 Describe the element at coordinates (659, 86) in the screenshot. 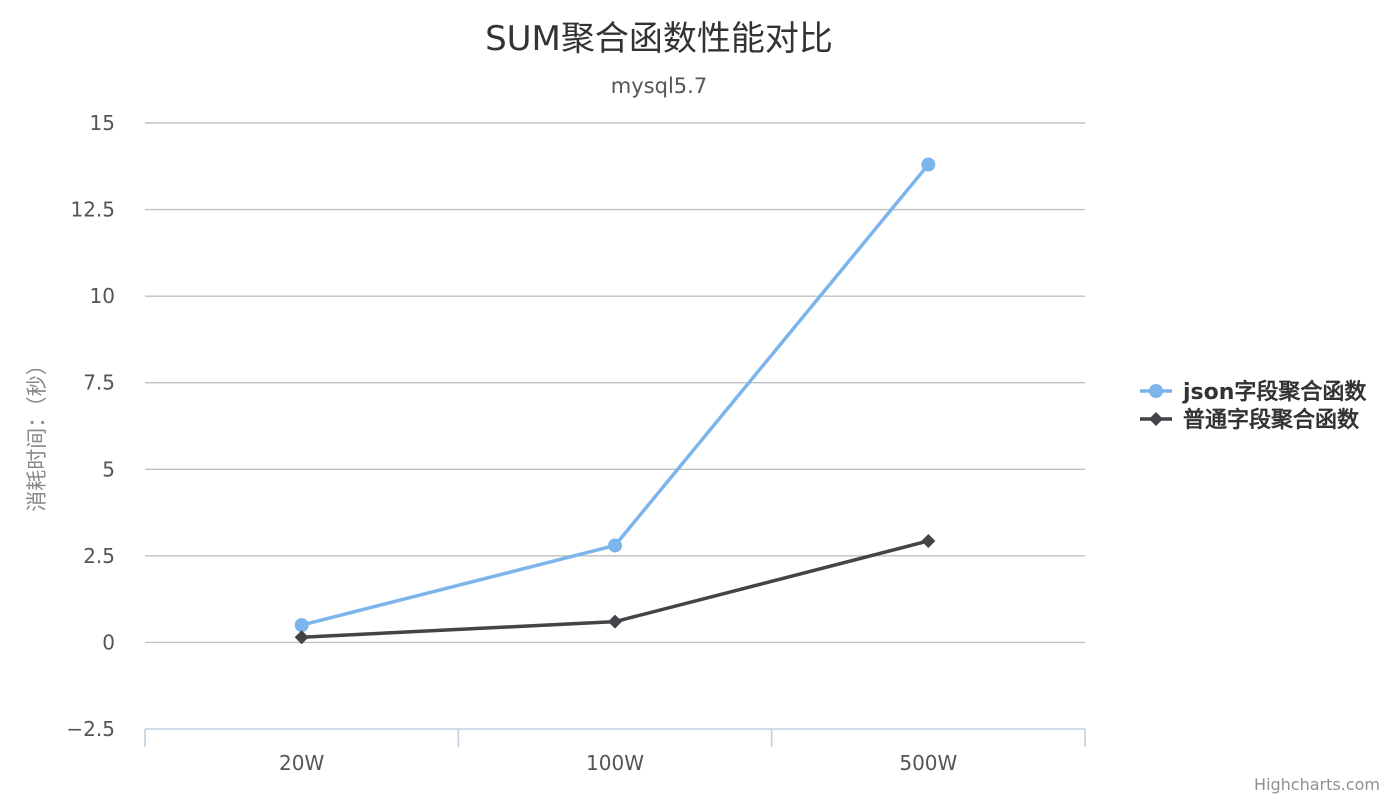

I see `chart-subtitle: mysql5.7` at that location.